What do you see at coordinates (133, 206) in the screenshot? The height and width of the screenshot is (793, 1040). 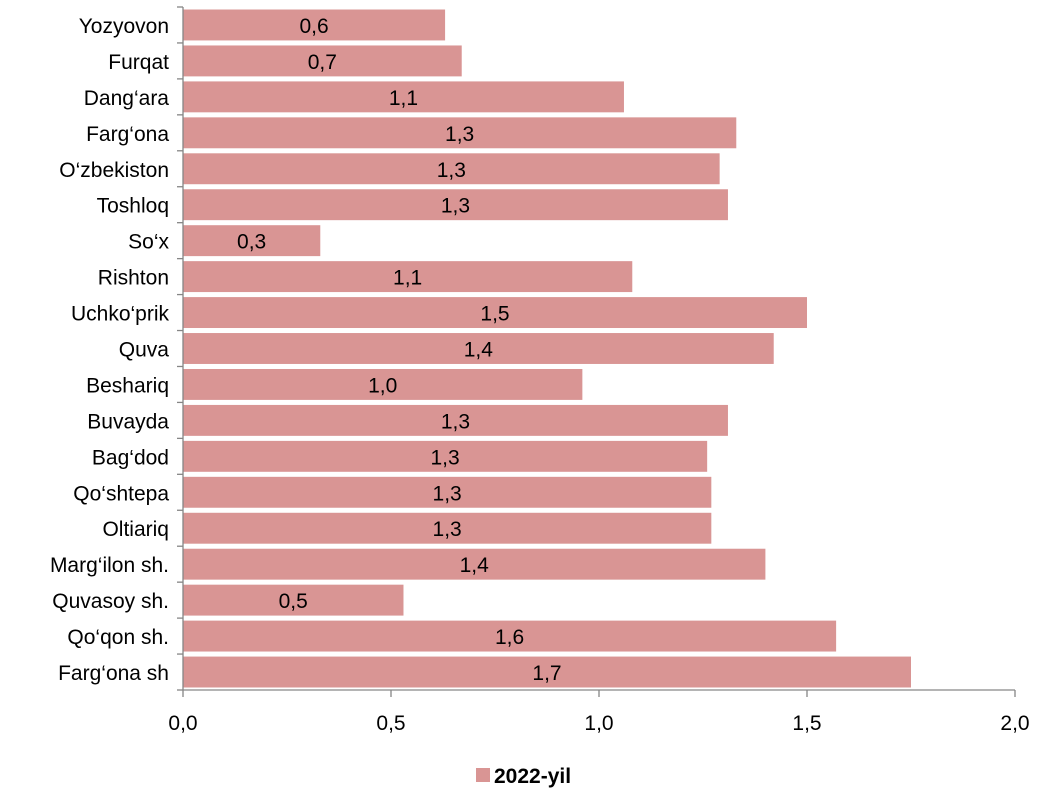 I see `category-label: Toshloq` at bounding box center [133, 206].